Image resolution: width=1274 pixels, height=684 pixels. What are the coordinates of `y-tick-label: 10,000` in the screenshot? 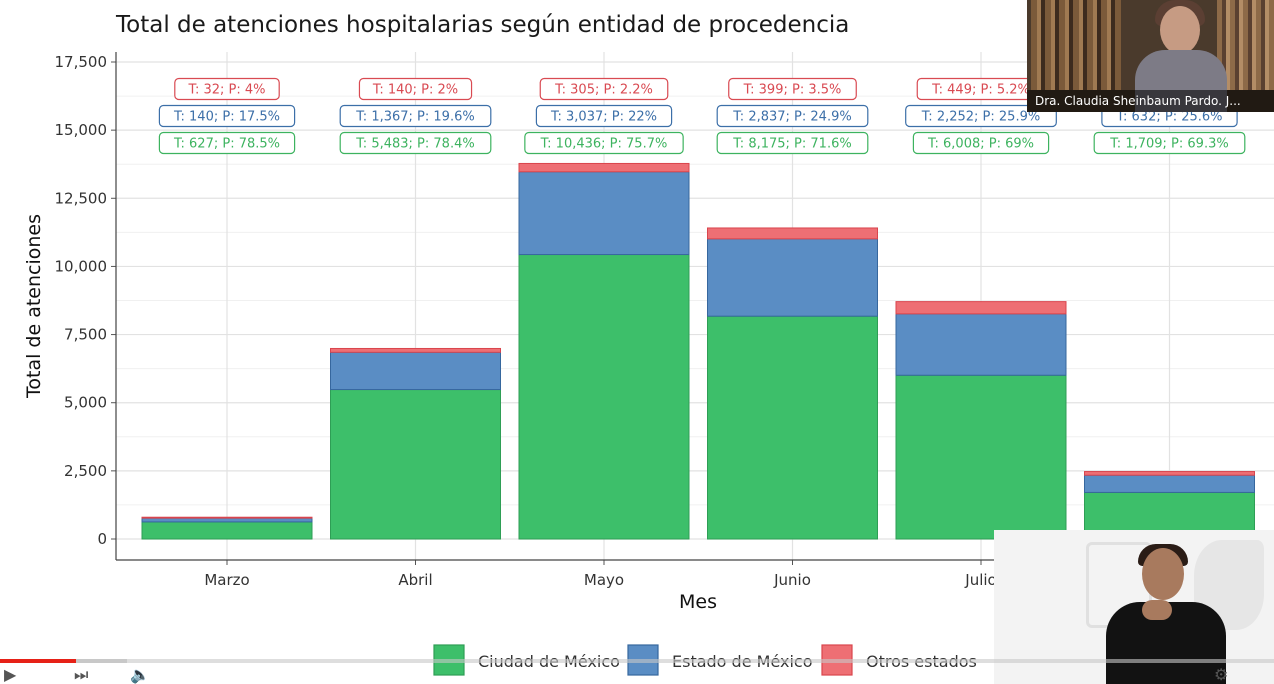 It's located at (81, 266).